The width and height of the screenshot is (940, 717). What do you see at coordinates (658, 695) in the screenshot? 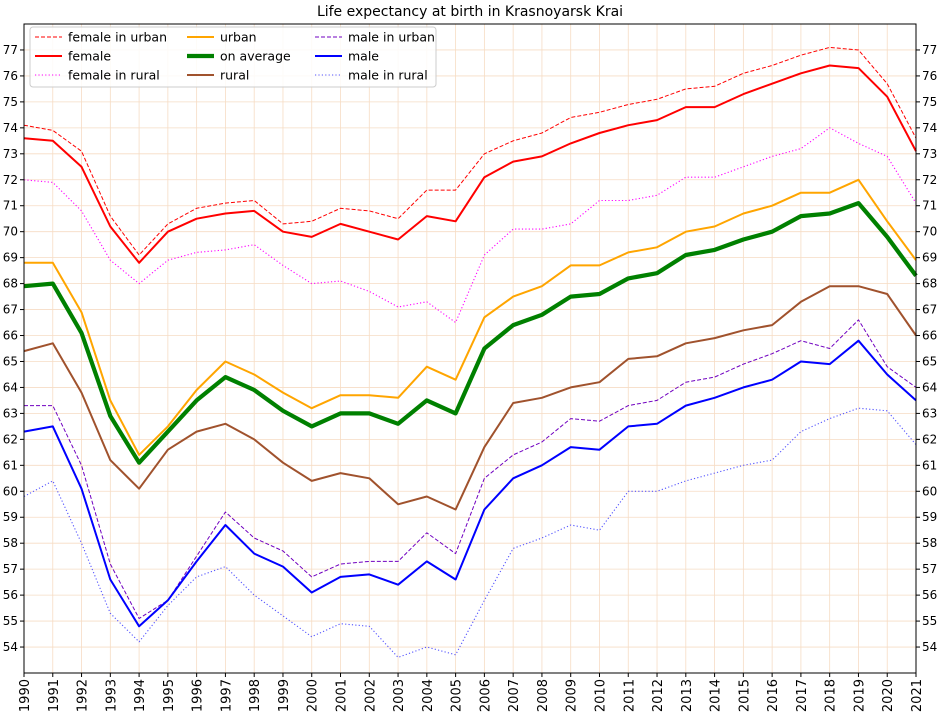
I see `x-tick-label: 2012` at bounding box center [658, 695].